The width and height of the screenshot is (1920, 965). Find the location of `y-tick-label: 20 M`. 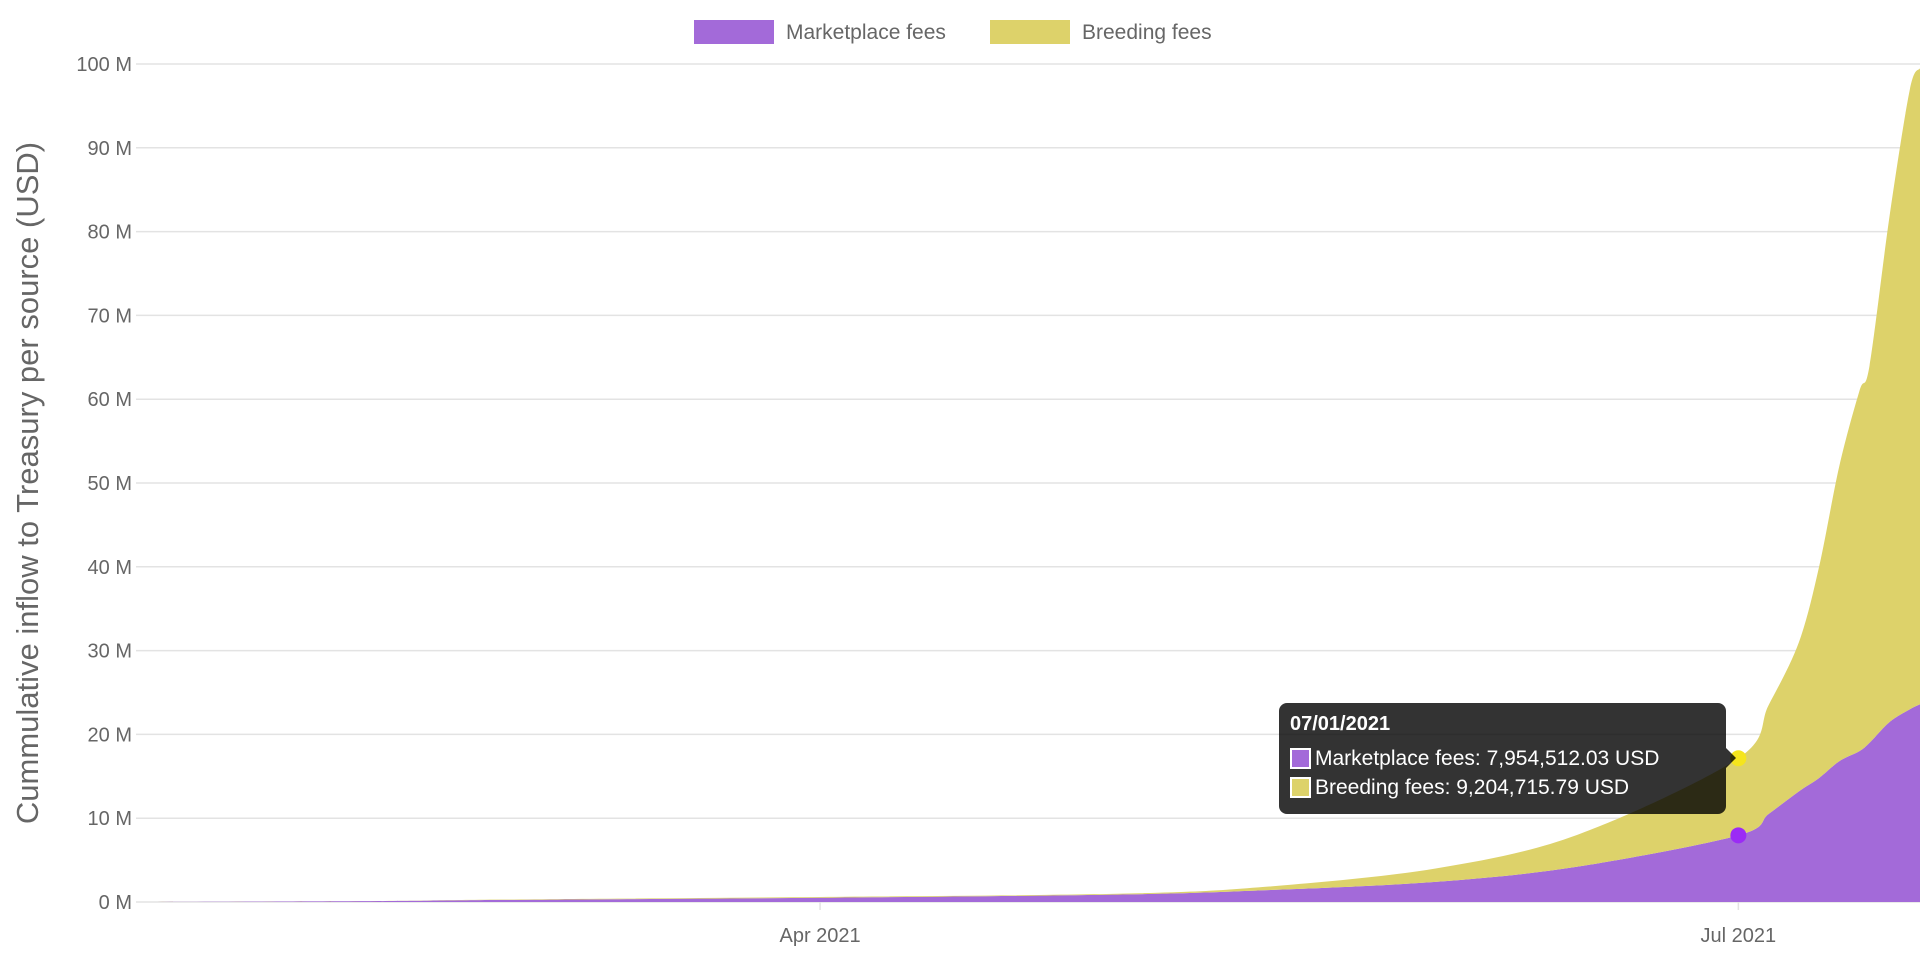

y-tick-label: 20 M is located at coordinates (110, 735).